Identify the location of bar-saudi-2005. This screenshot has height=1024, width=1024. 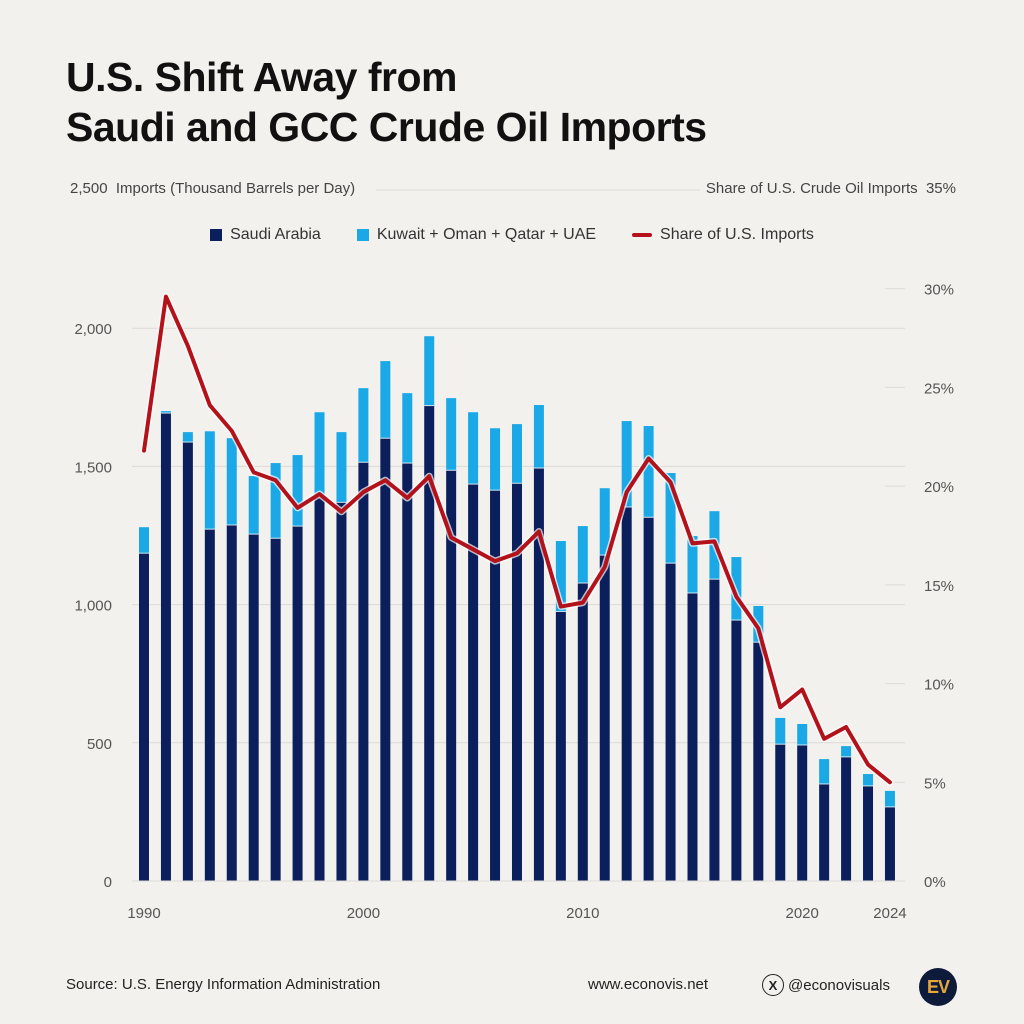
(473, 682).